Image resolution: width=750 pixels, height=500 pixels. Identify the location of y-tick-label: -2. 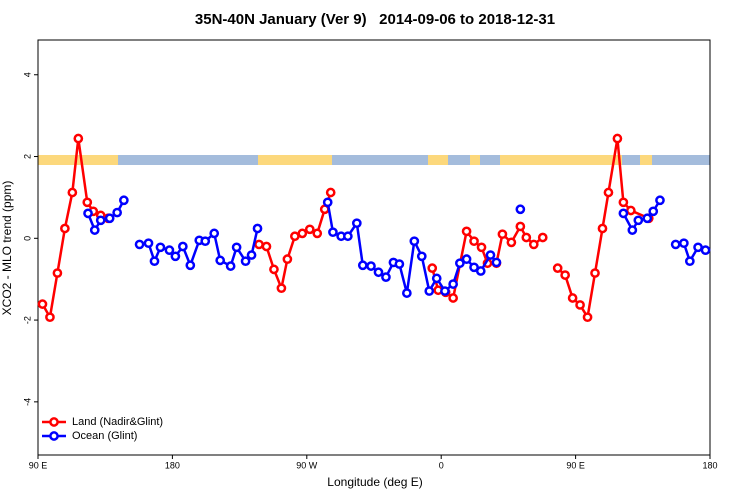
(27, 320).